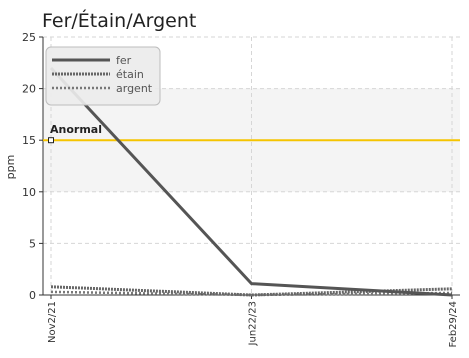  I want to click on y-tick-label: 5, so click(32, 243).